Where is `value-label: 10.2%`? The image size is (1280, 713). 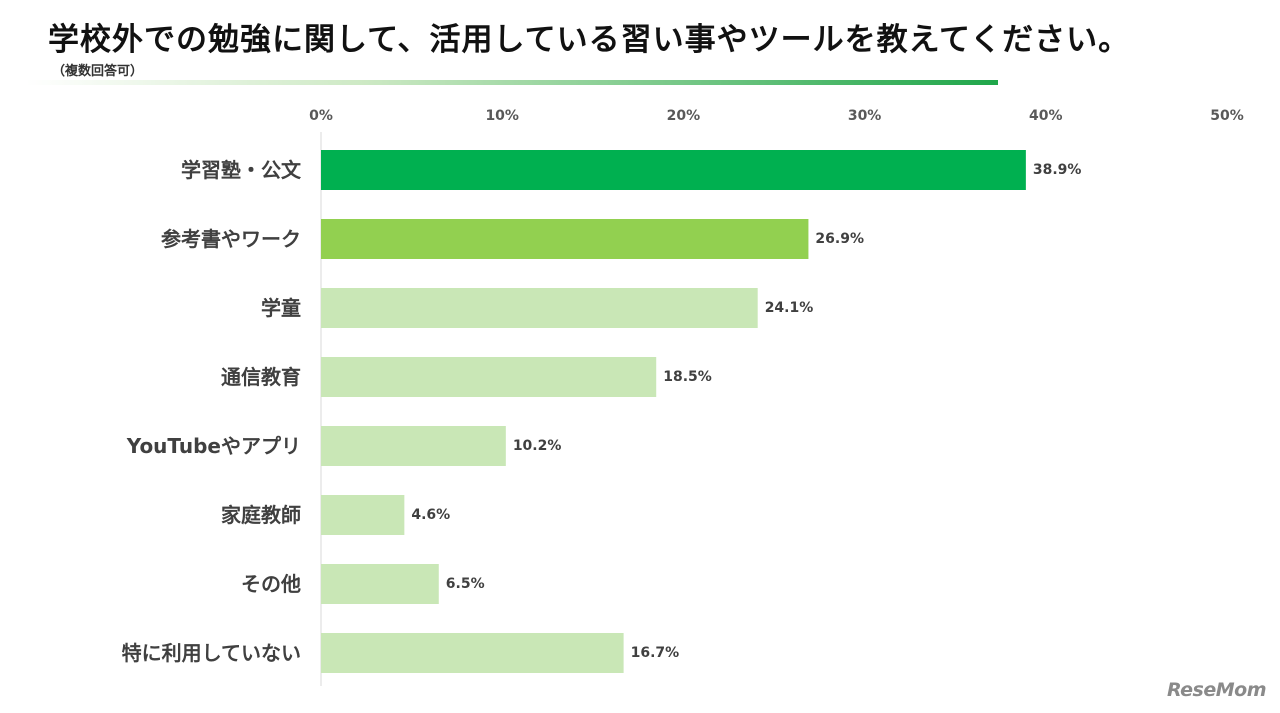 value-label: 10.2% is located at coordinates (537, 446).